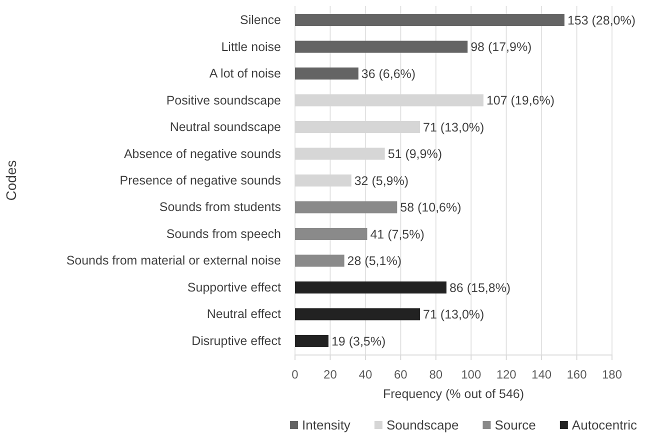  I want to click on data-label: 36 (6,6%), so click(388, 73).